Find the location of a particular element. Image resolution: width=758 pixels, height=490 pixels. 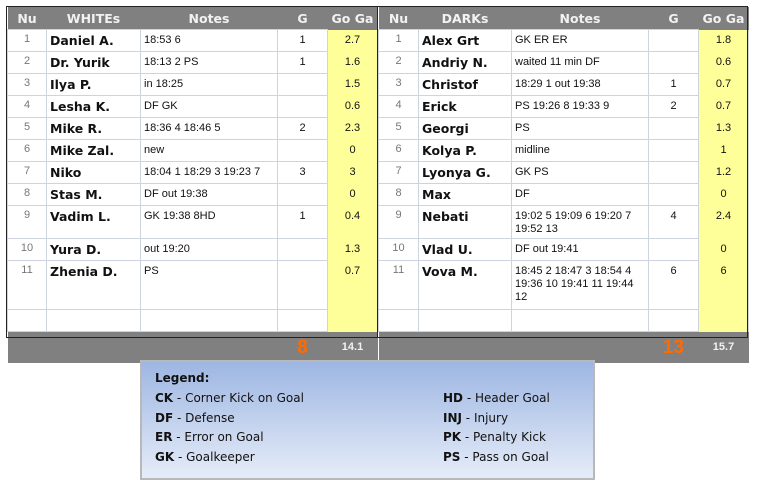

column-header: G is located at coordinates (673, 18).